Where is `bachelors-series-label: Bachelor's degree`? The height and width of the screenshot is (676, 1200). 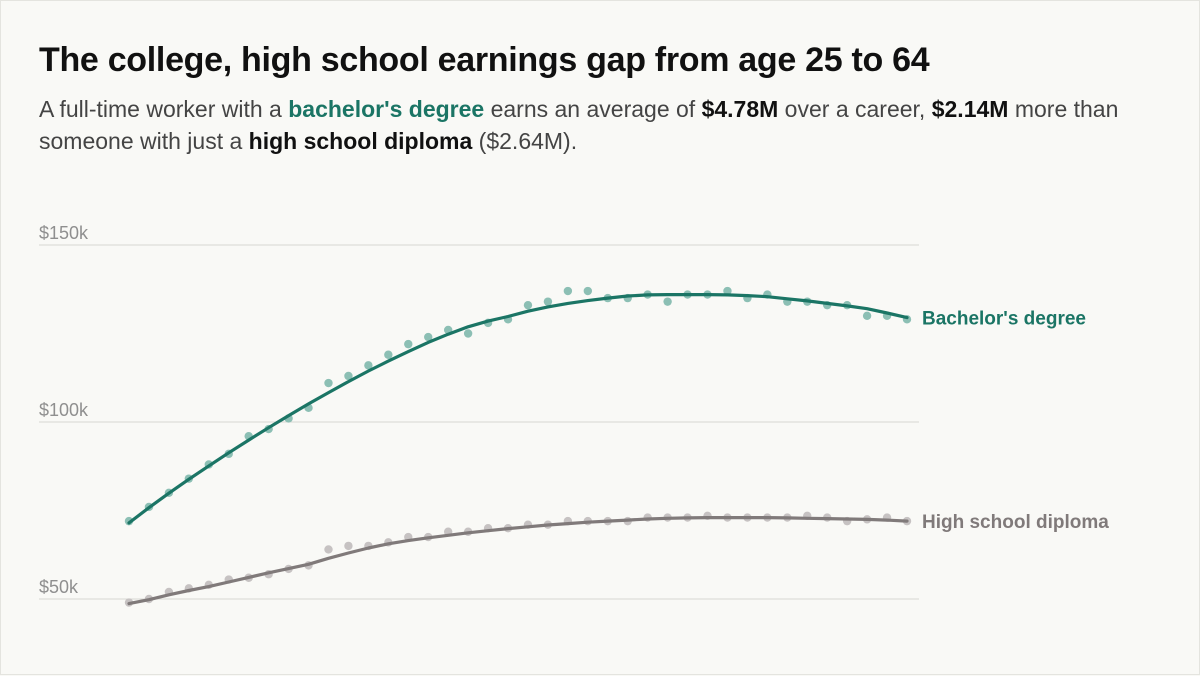
bachelors-series-label: Bachelor's degree is located at coordinates (1004, 319).